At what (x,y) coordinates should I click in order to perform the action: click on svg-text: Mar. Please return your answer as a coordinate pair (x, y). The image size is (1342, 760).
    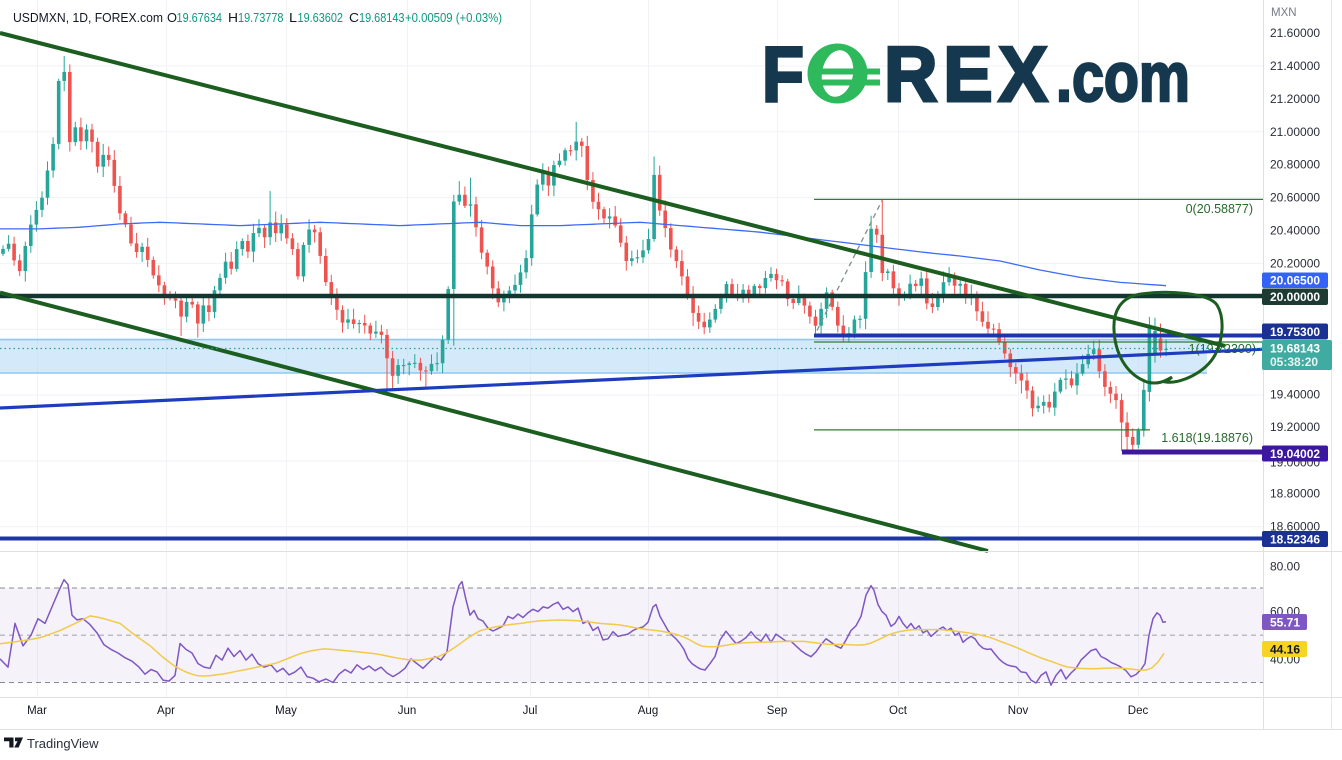
    Looking at the image, I should click on (37, 711).